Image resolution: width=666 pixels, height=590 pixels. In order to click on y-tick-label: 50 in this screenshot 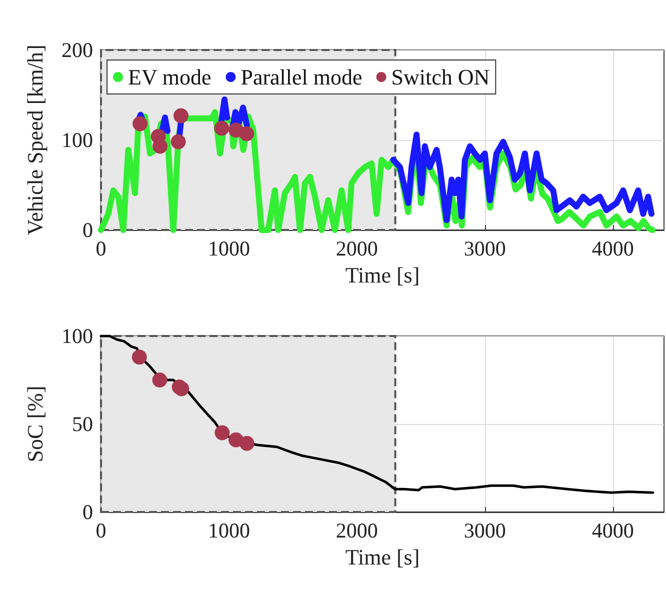, I will do `click(82, 424)`.